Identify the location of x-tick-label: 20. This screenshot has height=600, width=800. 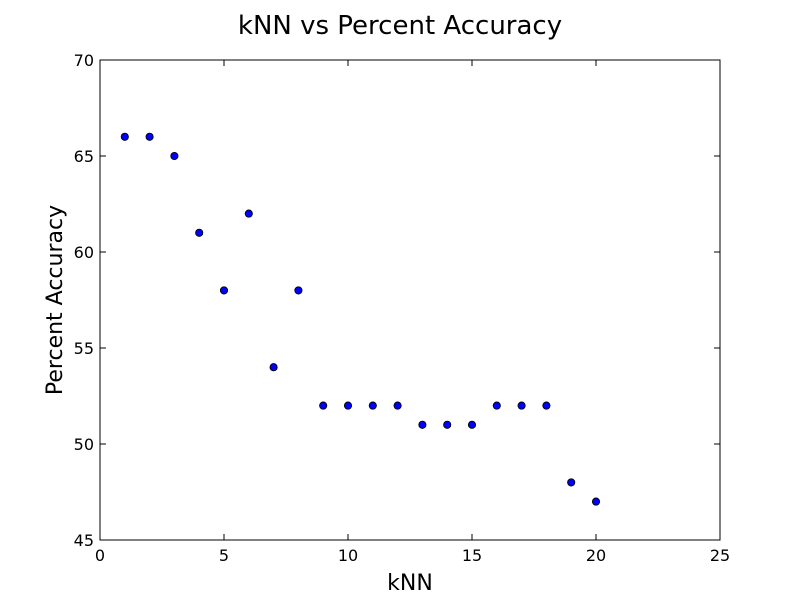
(596, 555).